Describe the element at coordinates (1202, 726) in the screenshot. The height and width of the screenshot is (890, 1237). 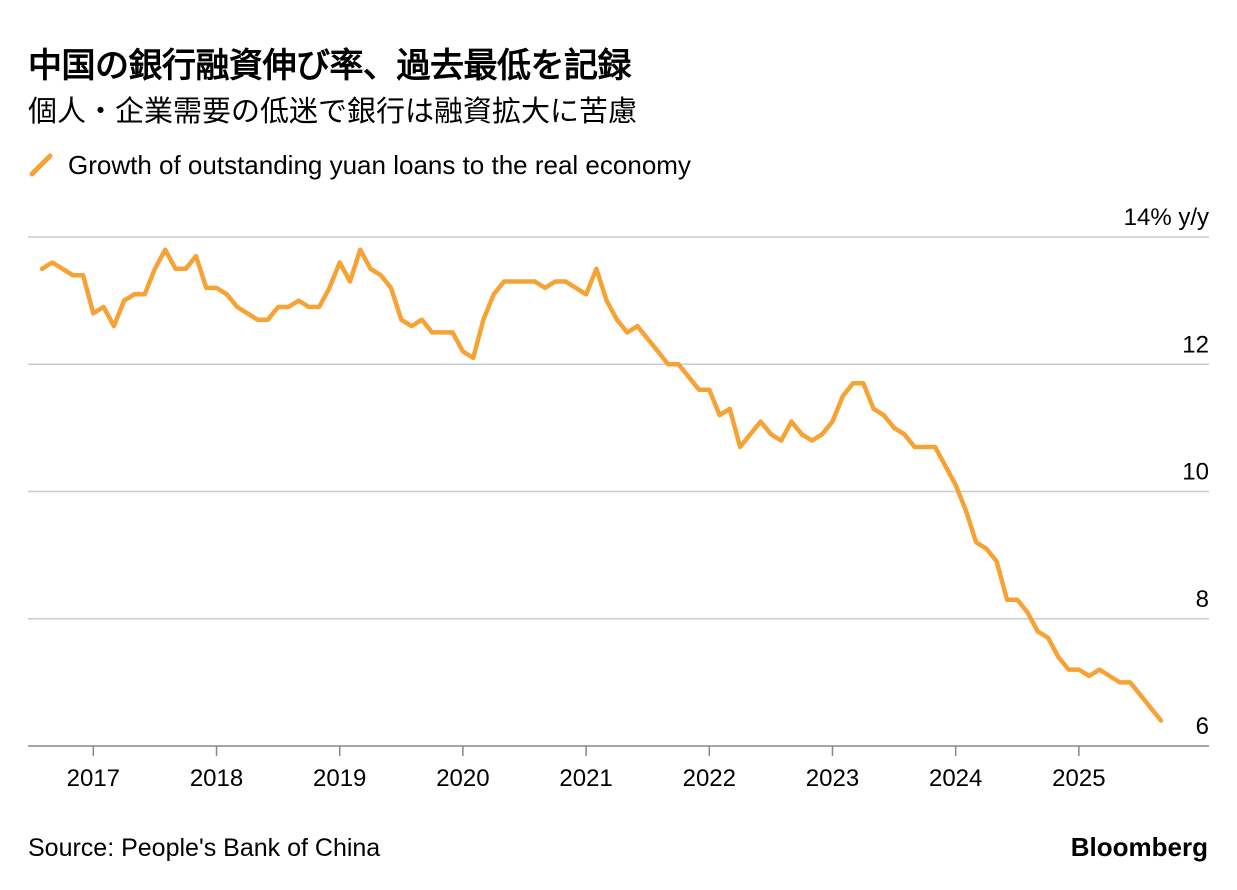
I see `y-tick-label: 6` at that location.